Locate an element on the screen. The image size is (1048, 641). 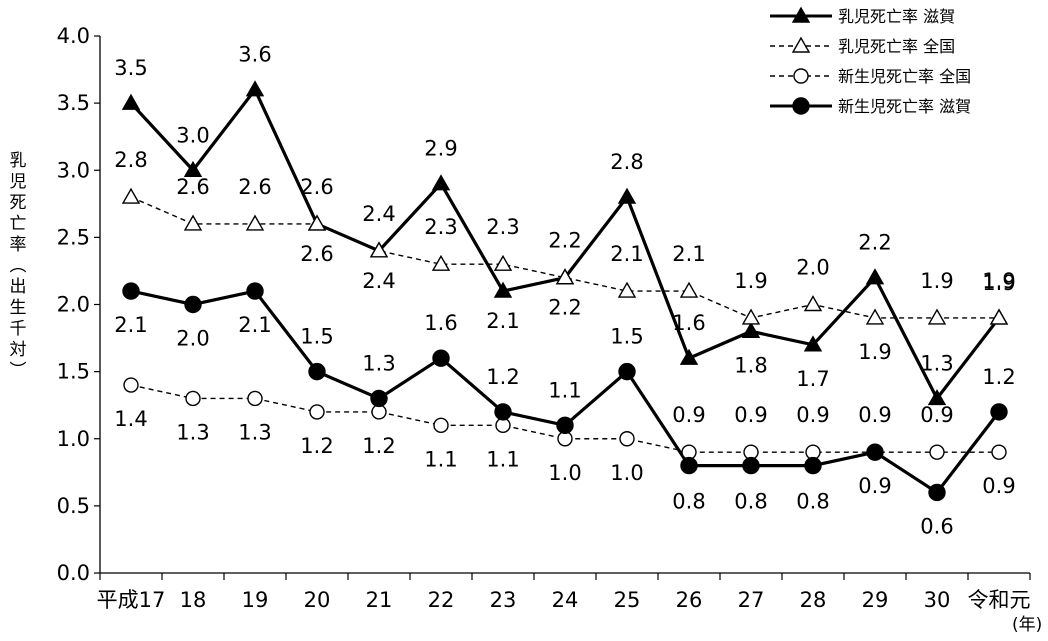
x-tick-label: 21 is located at coordinates (379, 600).